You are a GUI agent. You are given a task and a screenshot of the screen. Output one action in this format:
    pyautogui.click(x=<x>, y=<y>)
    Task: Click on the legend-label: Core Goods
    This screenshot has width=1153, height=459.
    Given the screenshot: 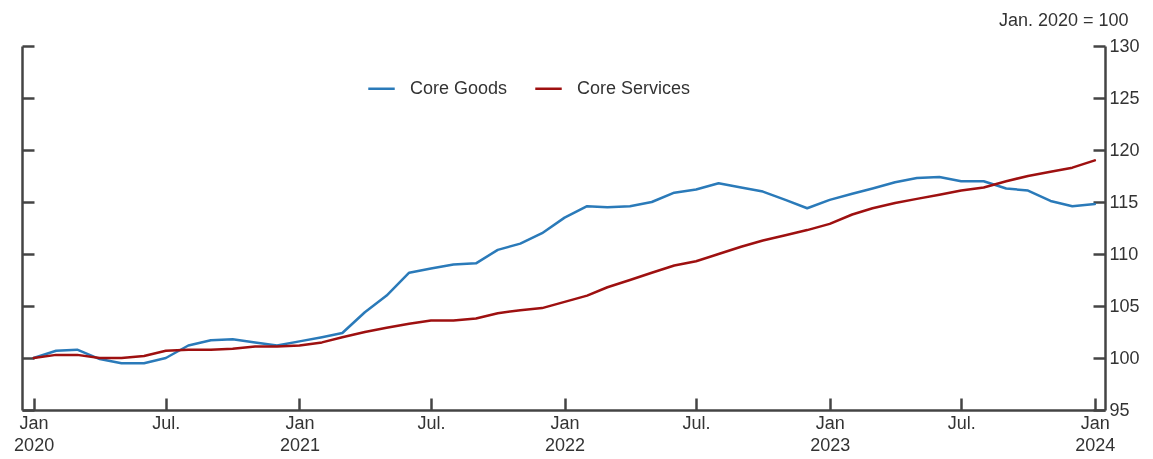 What is the action you would take?
    pyautogui.click(x=459, y=87)
    